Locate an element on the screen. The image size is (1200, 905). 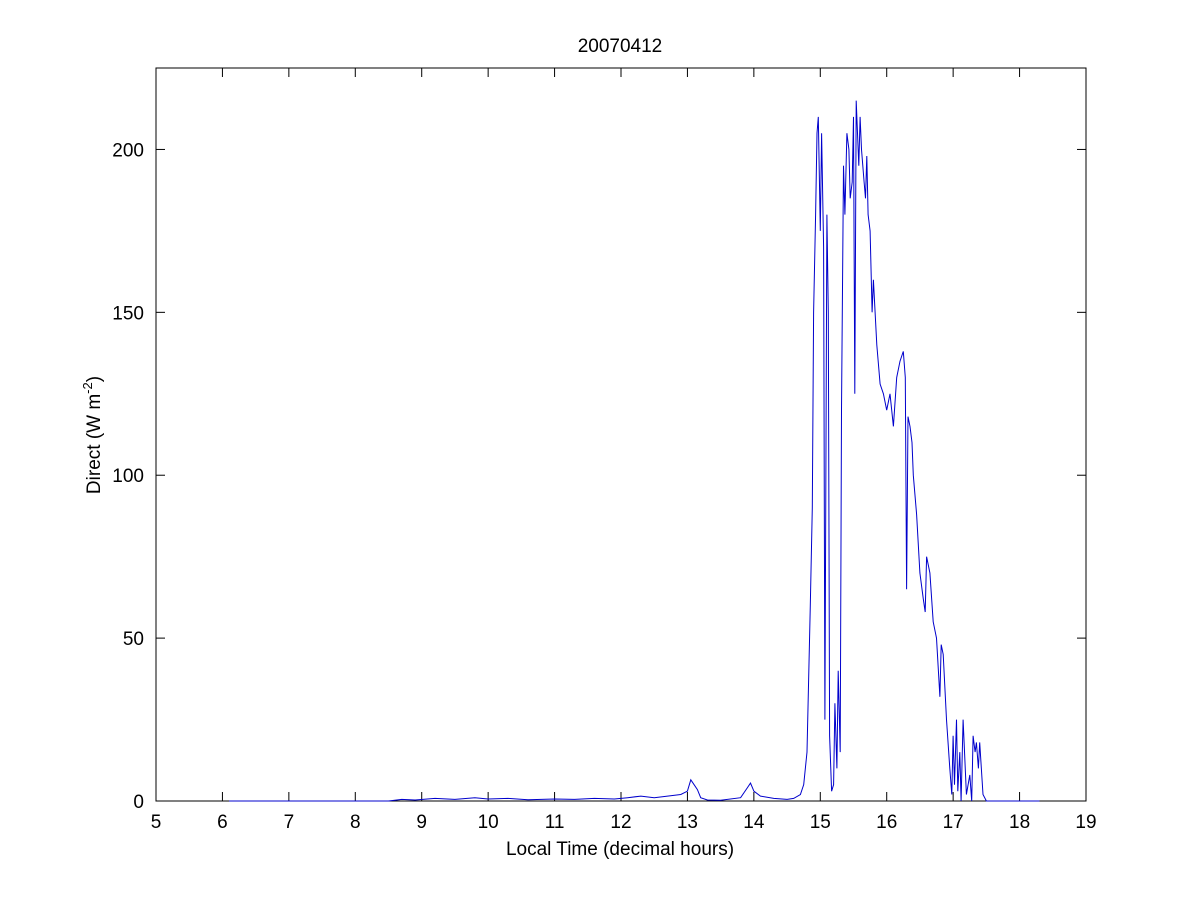
y-tick-label: 200 is located at coordinates (128, 150).